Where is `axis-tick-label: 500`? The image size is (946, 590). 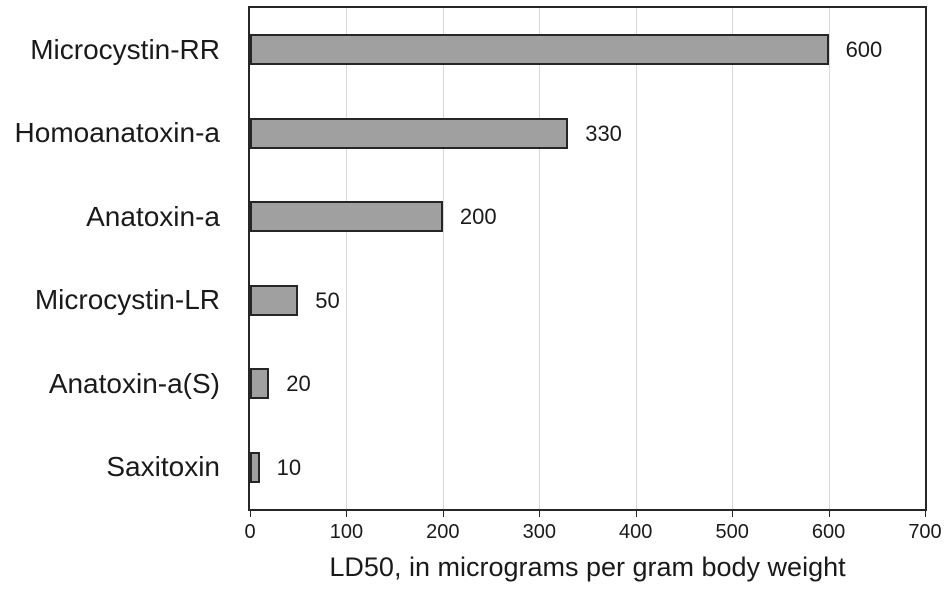
axis-tick-label: 500 is located at coordinates (732, 532).